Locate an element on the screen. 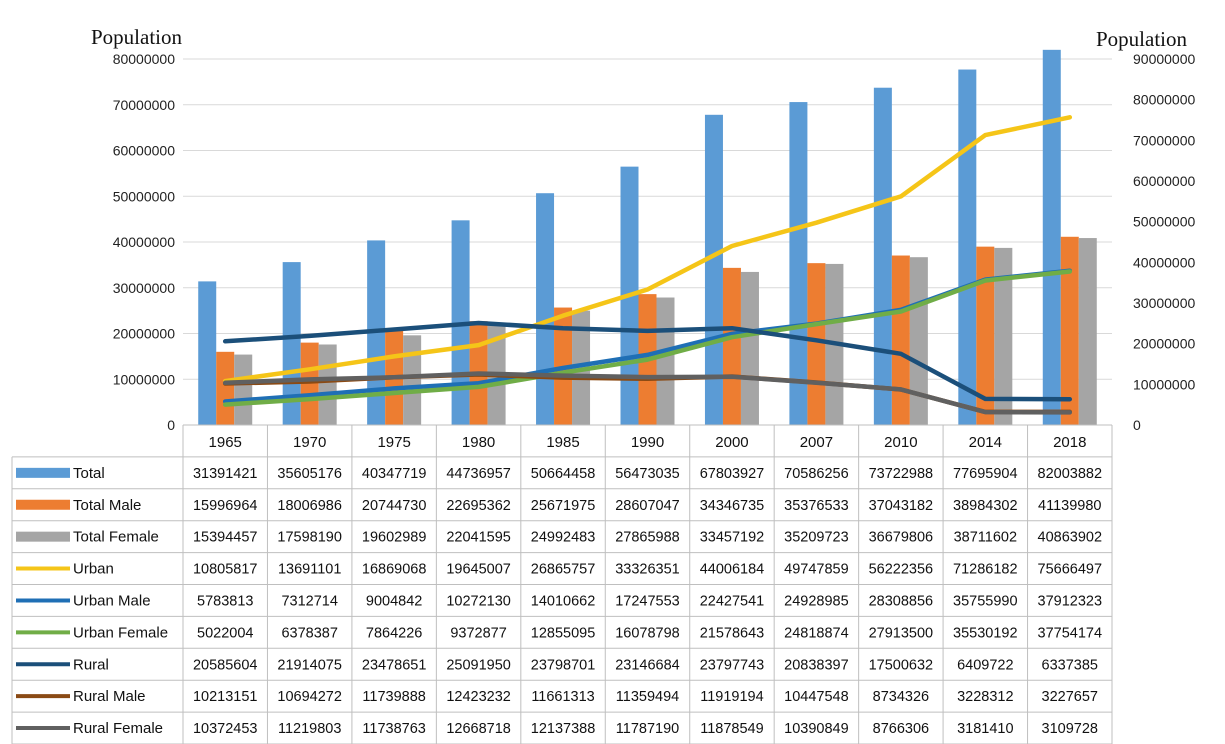 The height and width of the screenshot is (744, 1225). table-cell: 11359494 is located at coordinates (647, 697).